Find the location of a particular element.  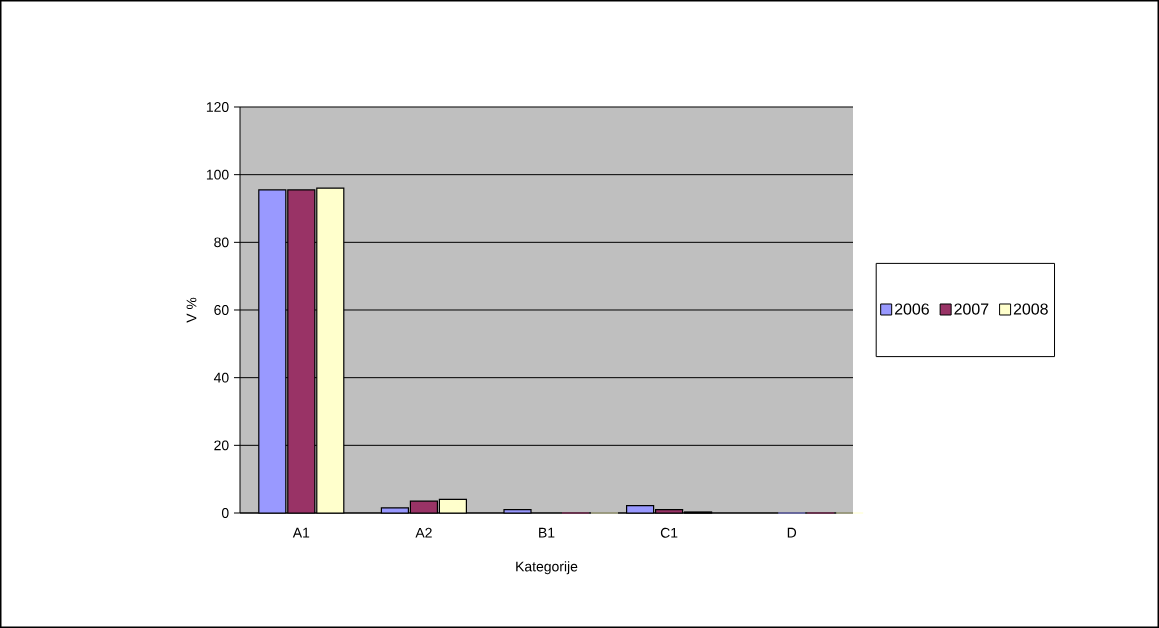

y-tick-label: 0 is located at coordinates (225, 513).